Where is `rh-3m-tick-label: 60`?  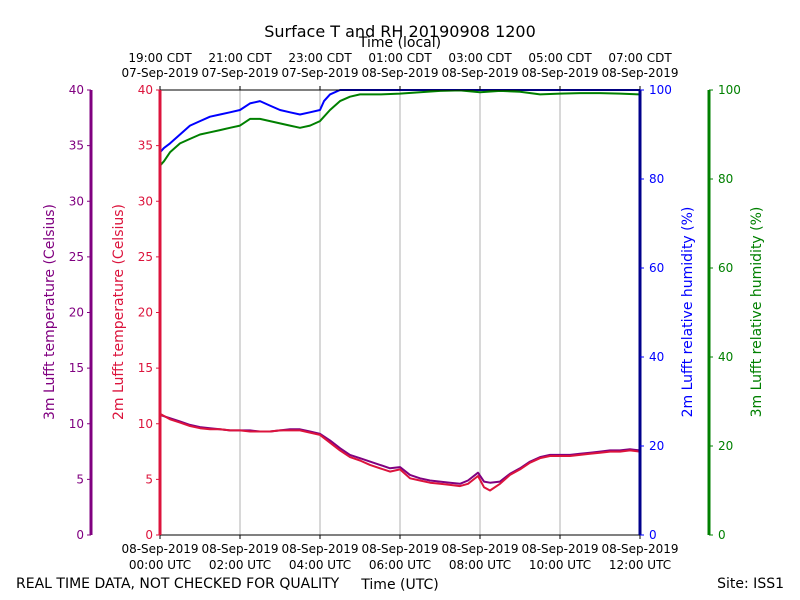
rh-3m-tick-label: 60 is located at coordinates (725, 268).